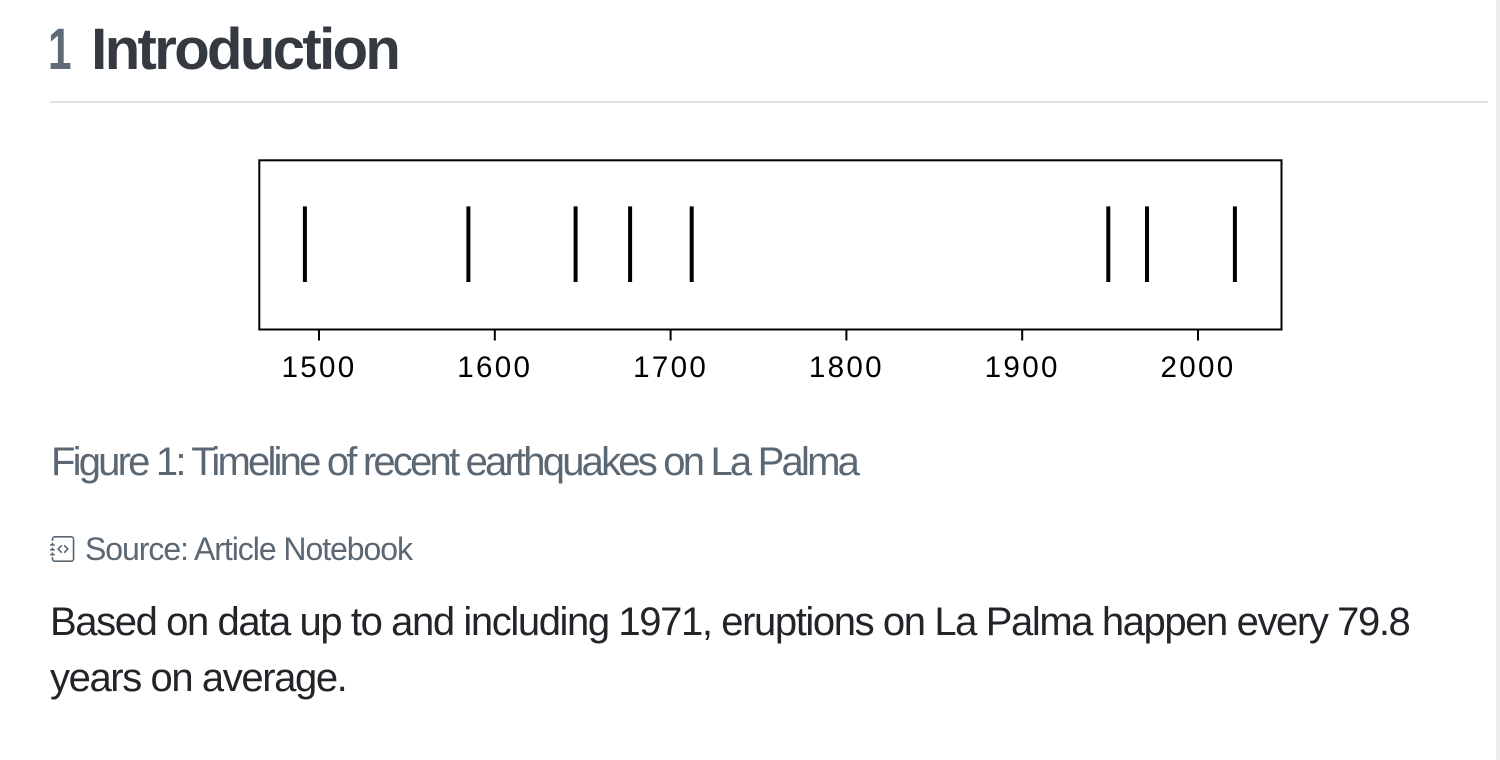 This screenshot has height=760, width=1500. What do you see at coordinates (318, 367) in the screenshot?
I see `svg-text: 1500` at bounding box center [318, 367].